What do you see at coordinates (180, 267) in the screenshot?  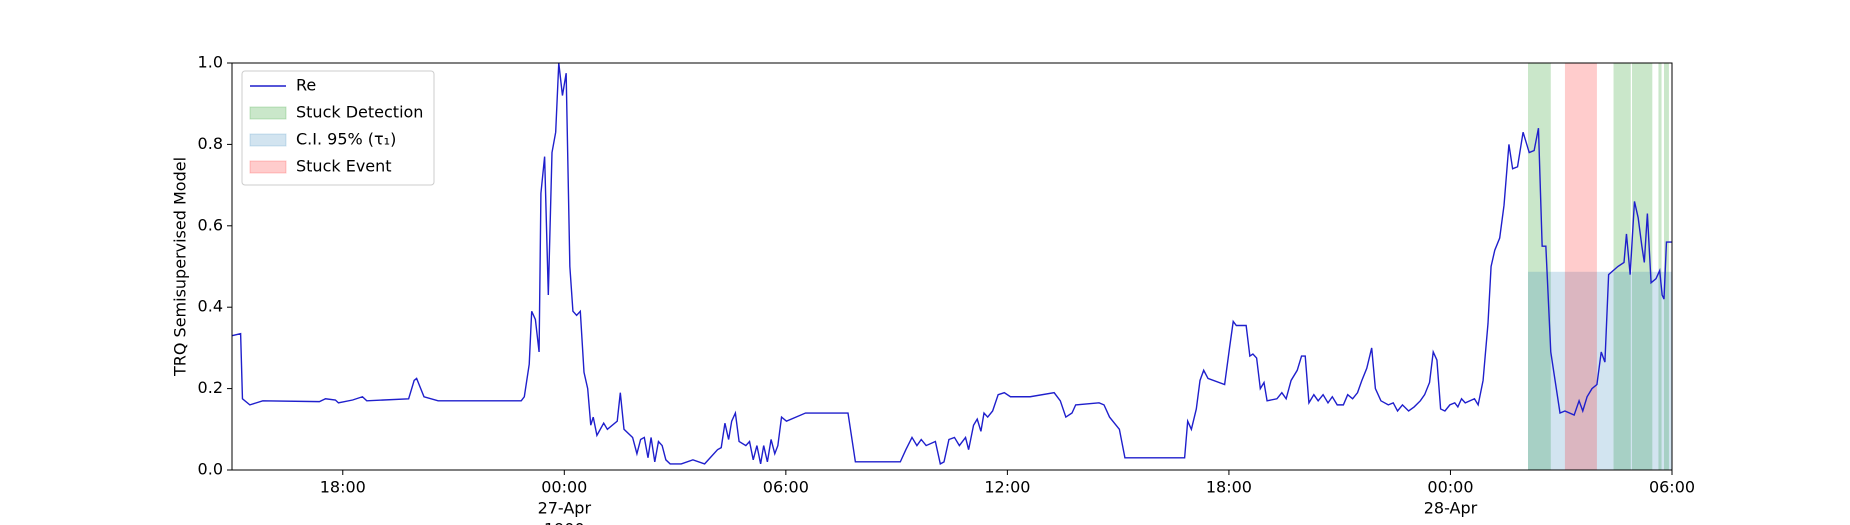 I see `y-axis-label: TRQ Semisupervised Model` at bounding box center [180, 267].